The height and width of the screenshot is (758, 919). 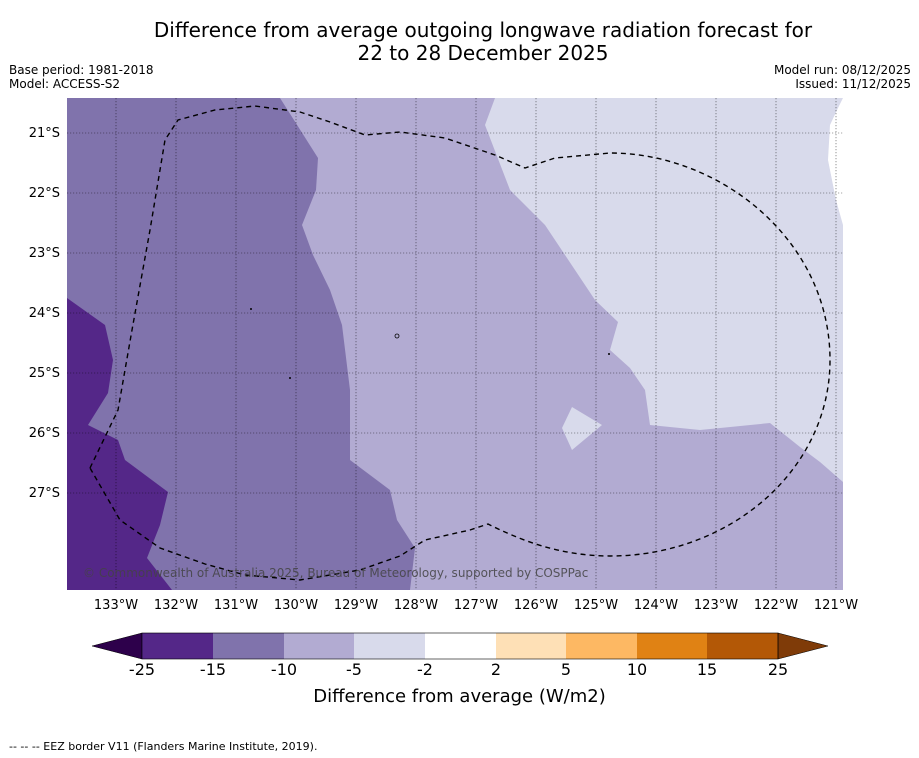 What do you see at coordinates (284, 669) in the screenshot?
I see `colorbar-tick: -10` at bounding box center [284, 669].